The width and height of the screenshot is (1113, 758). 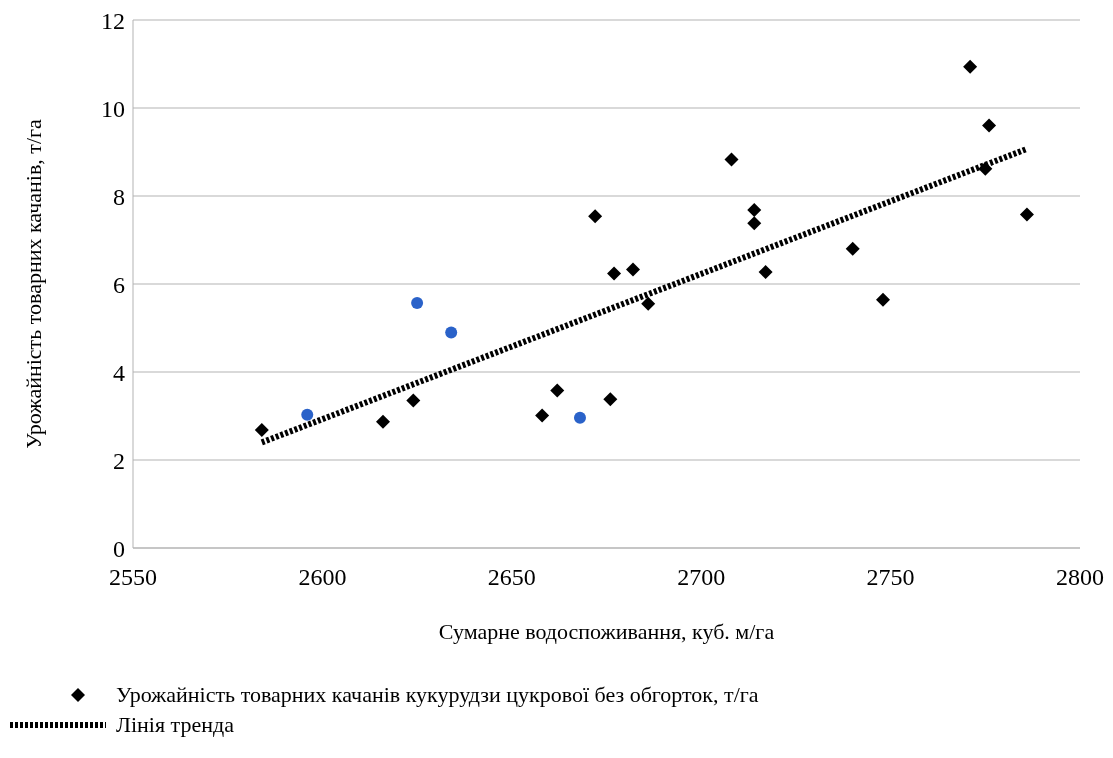 I want to click on y-tick-label: 2, so click(x=119, y=460).